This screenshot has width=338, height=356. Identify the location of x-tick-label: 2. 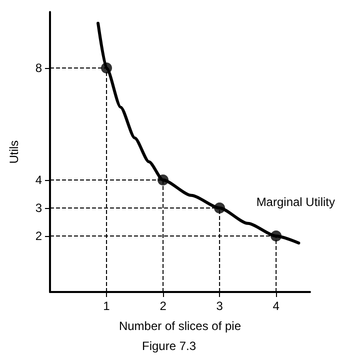
(163, 306).